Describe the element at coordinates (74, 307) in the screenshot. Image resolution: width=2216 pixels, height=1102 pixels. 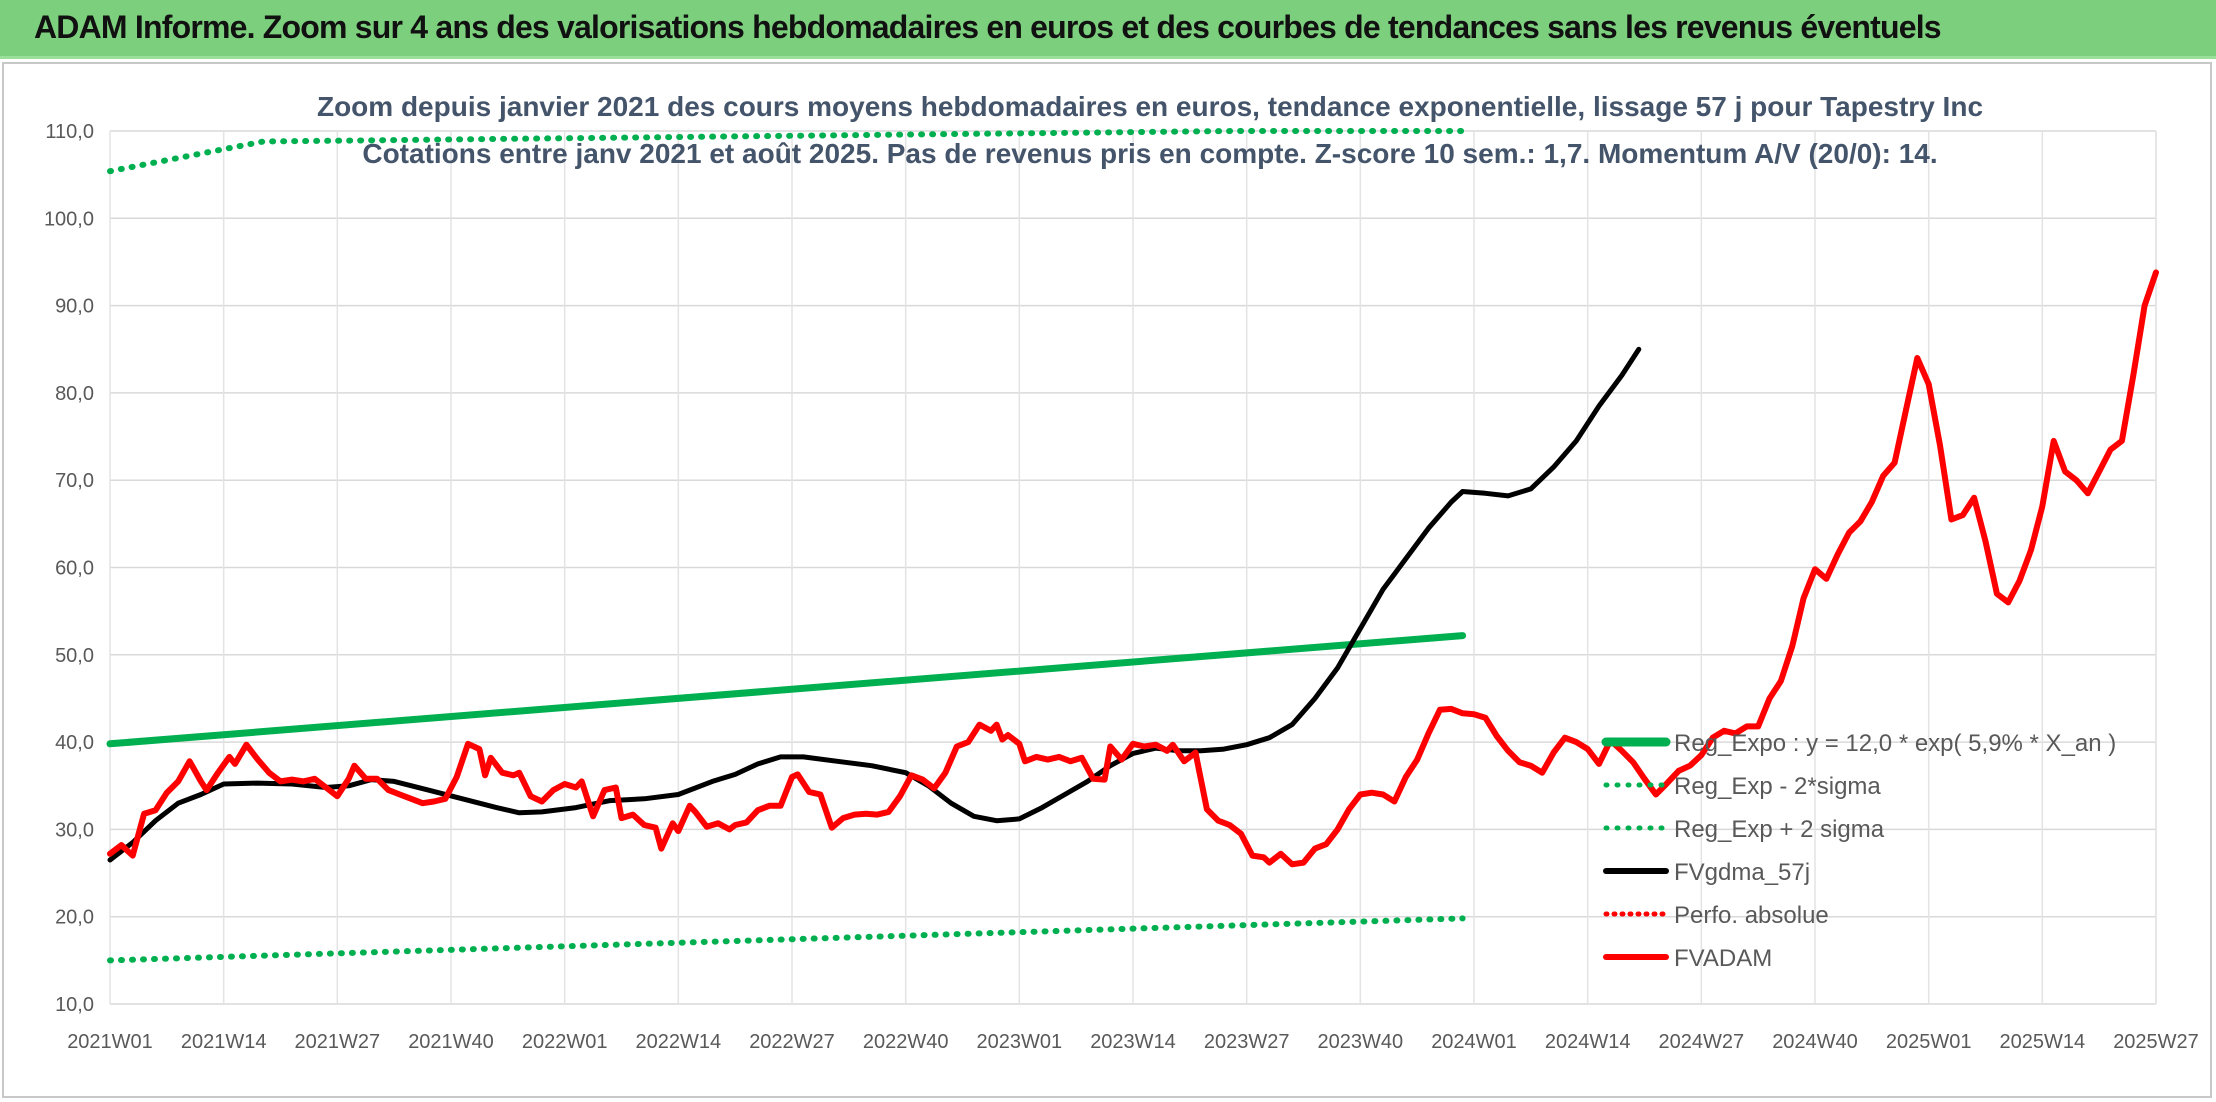
I see `y-tick-label: 90,0` at that location.